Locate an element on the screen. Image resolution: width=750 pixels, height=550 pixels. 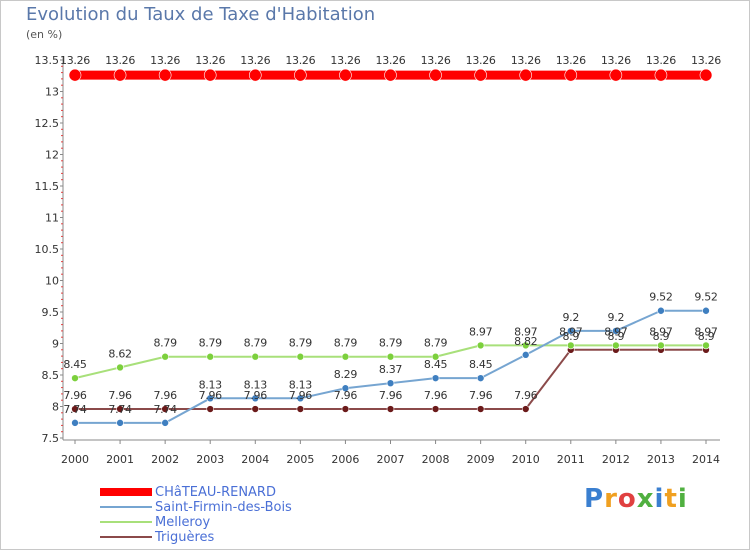
y-tick-label: 9.5 is located at coordinates (51, 312).